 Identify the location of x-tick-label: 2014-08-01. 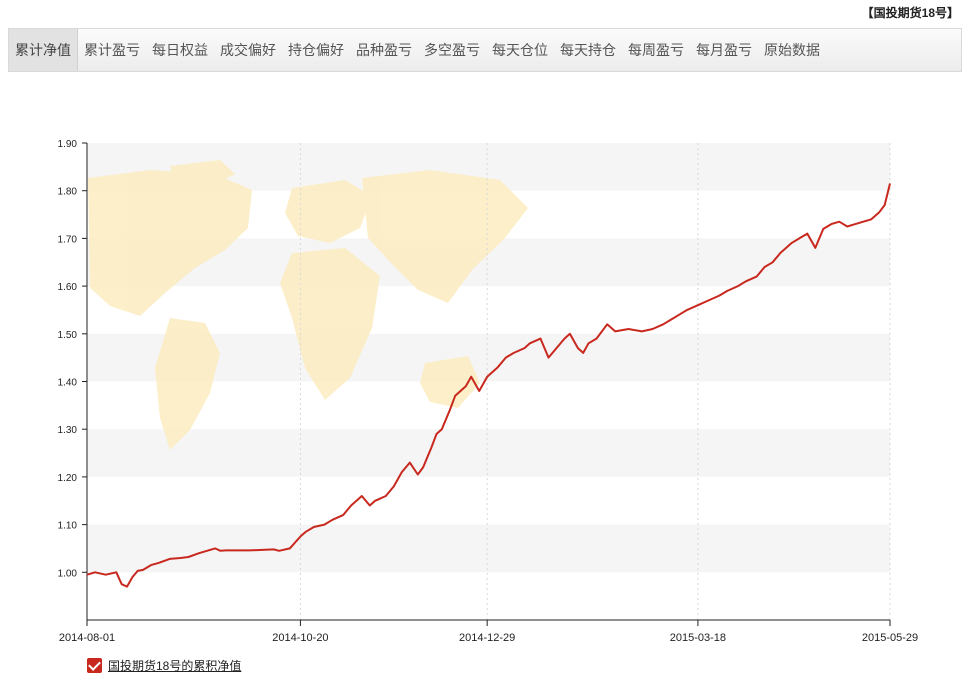
(87, 638).